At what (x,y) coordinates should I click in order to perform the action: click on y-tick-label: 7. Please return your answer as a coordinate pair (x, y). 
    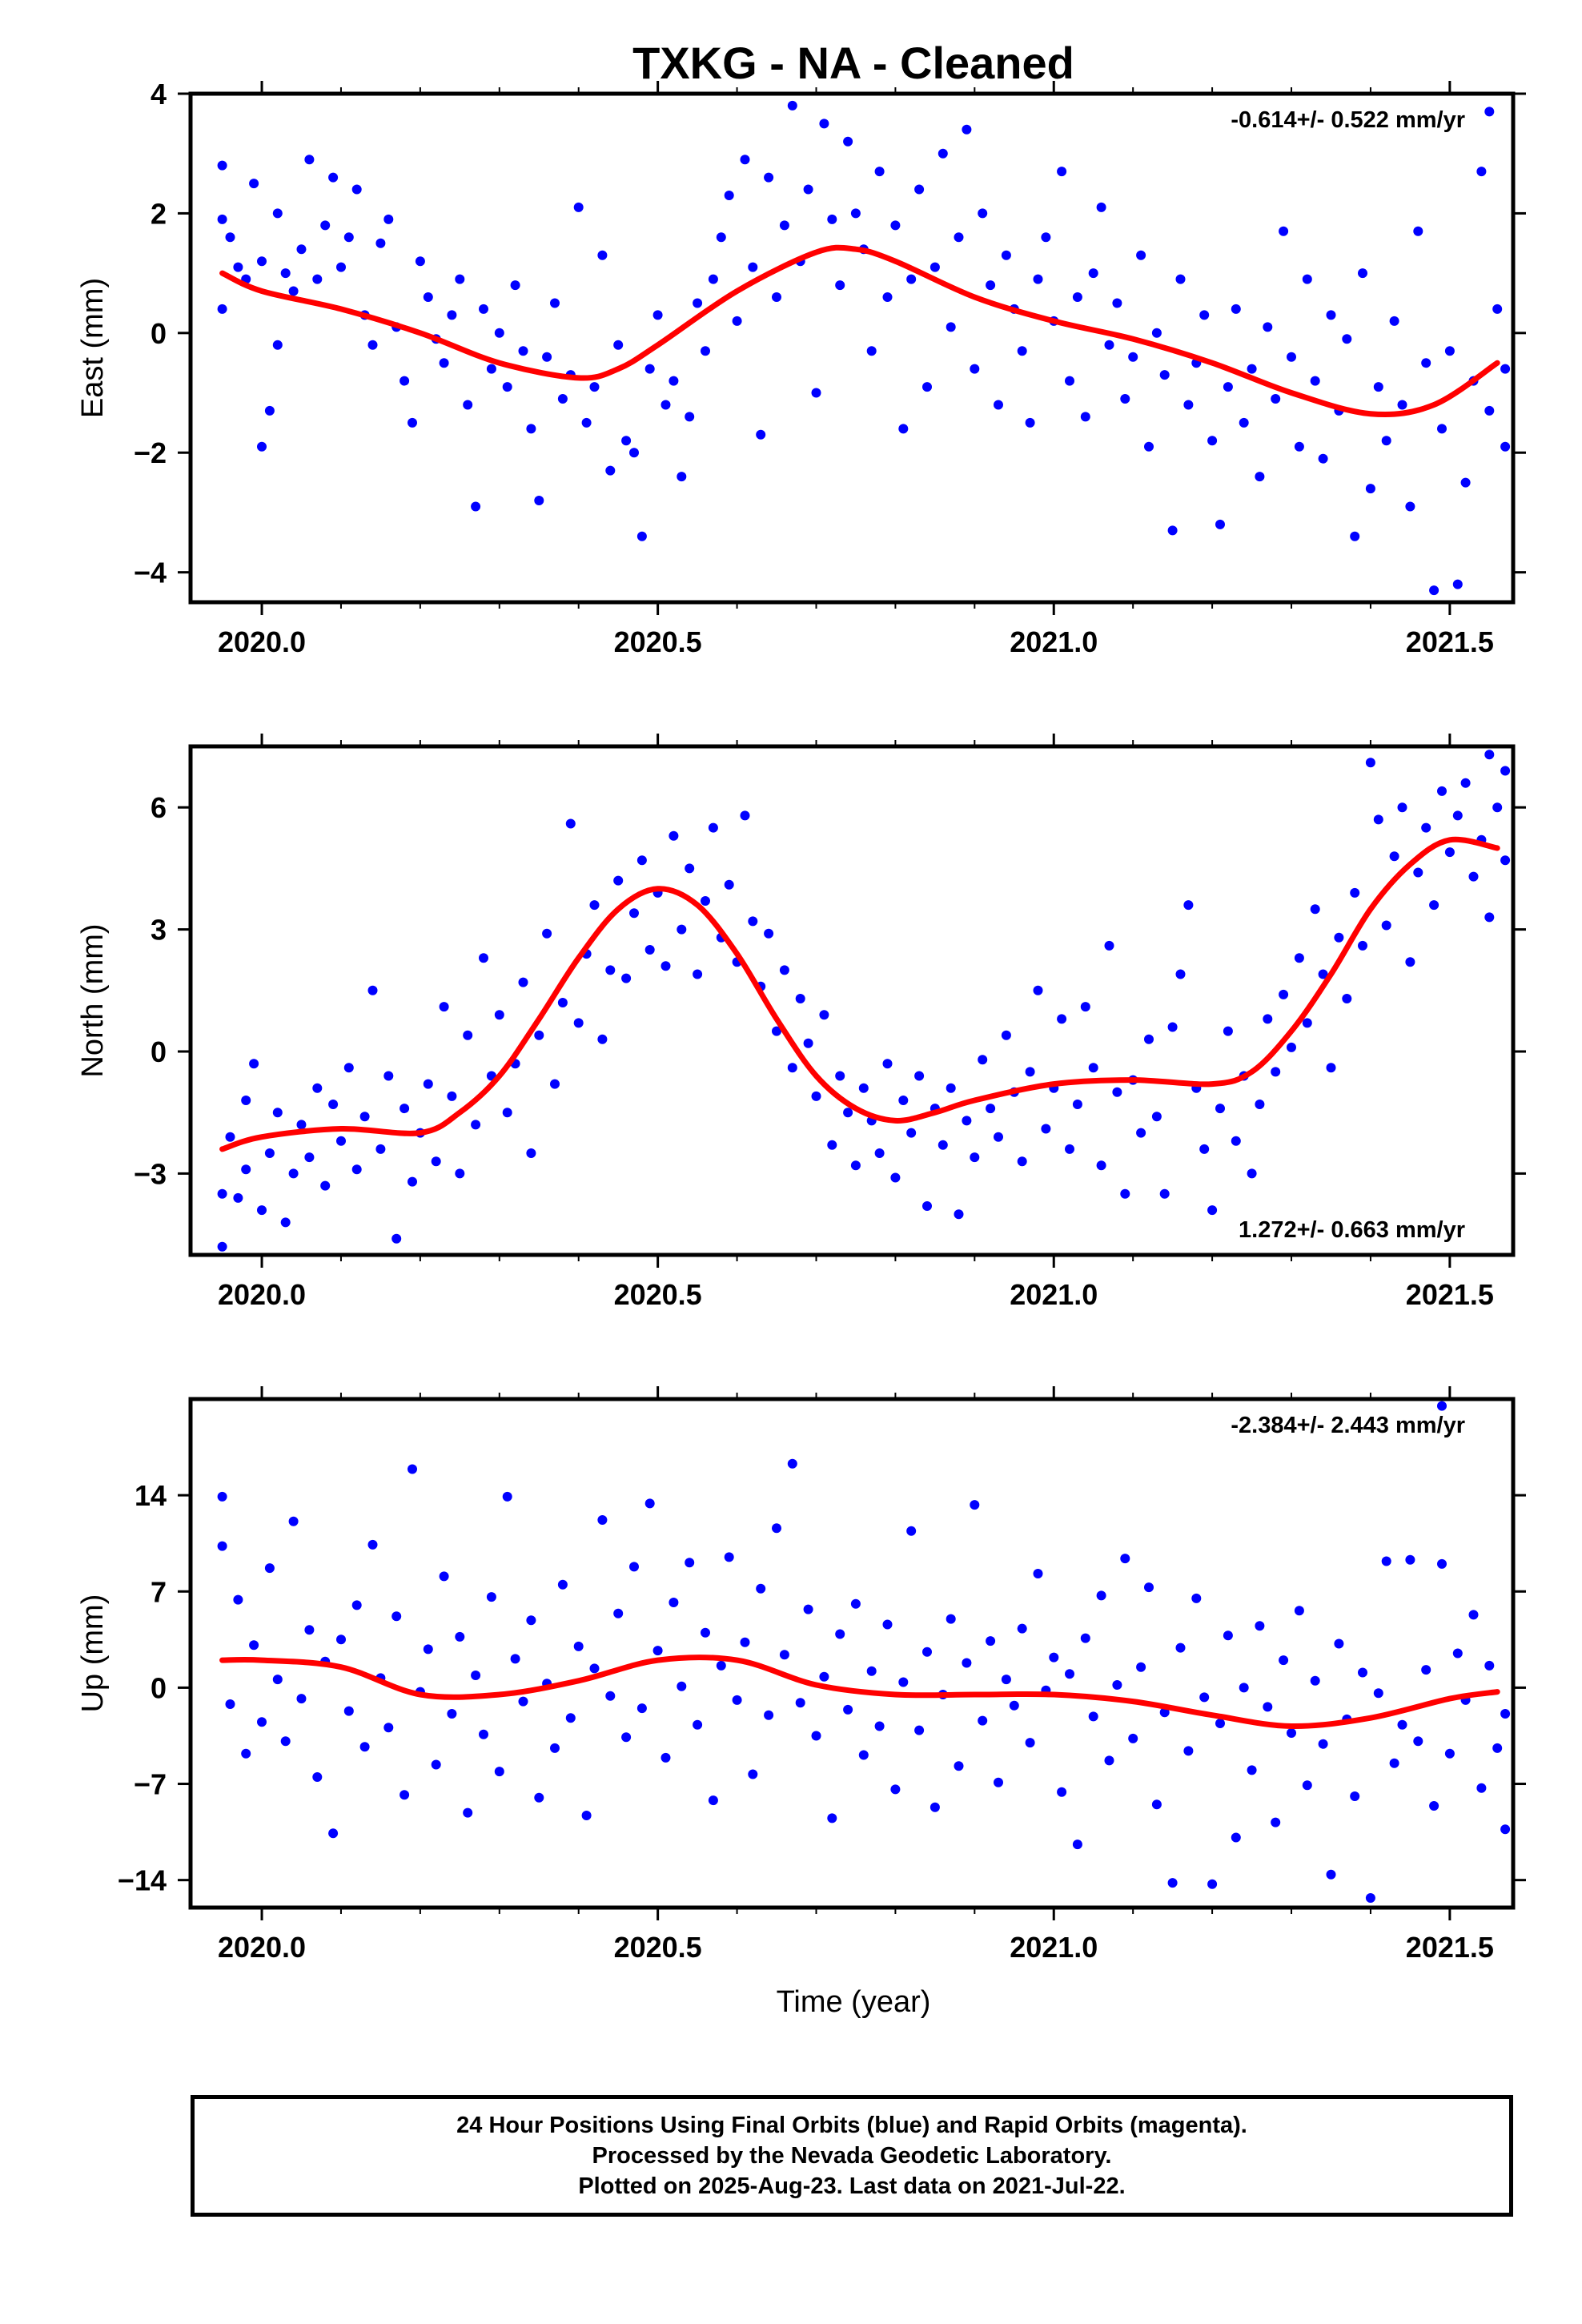
    Looking at the image, I should click on (159, 1591).